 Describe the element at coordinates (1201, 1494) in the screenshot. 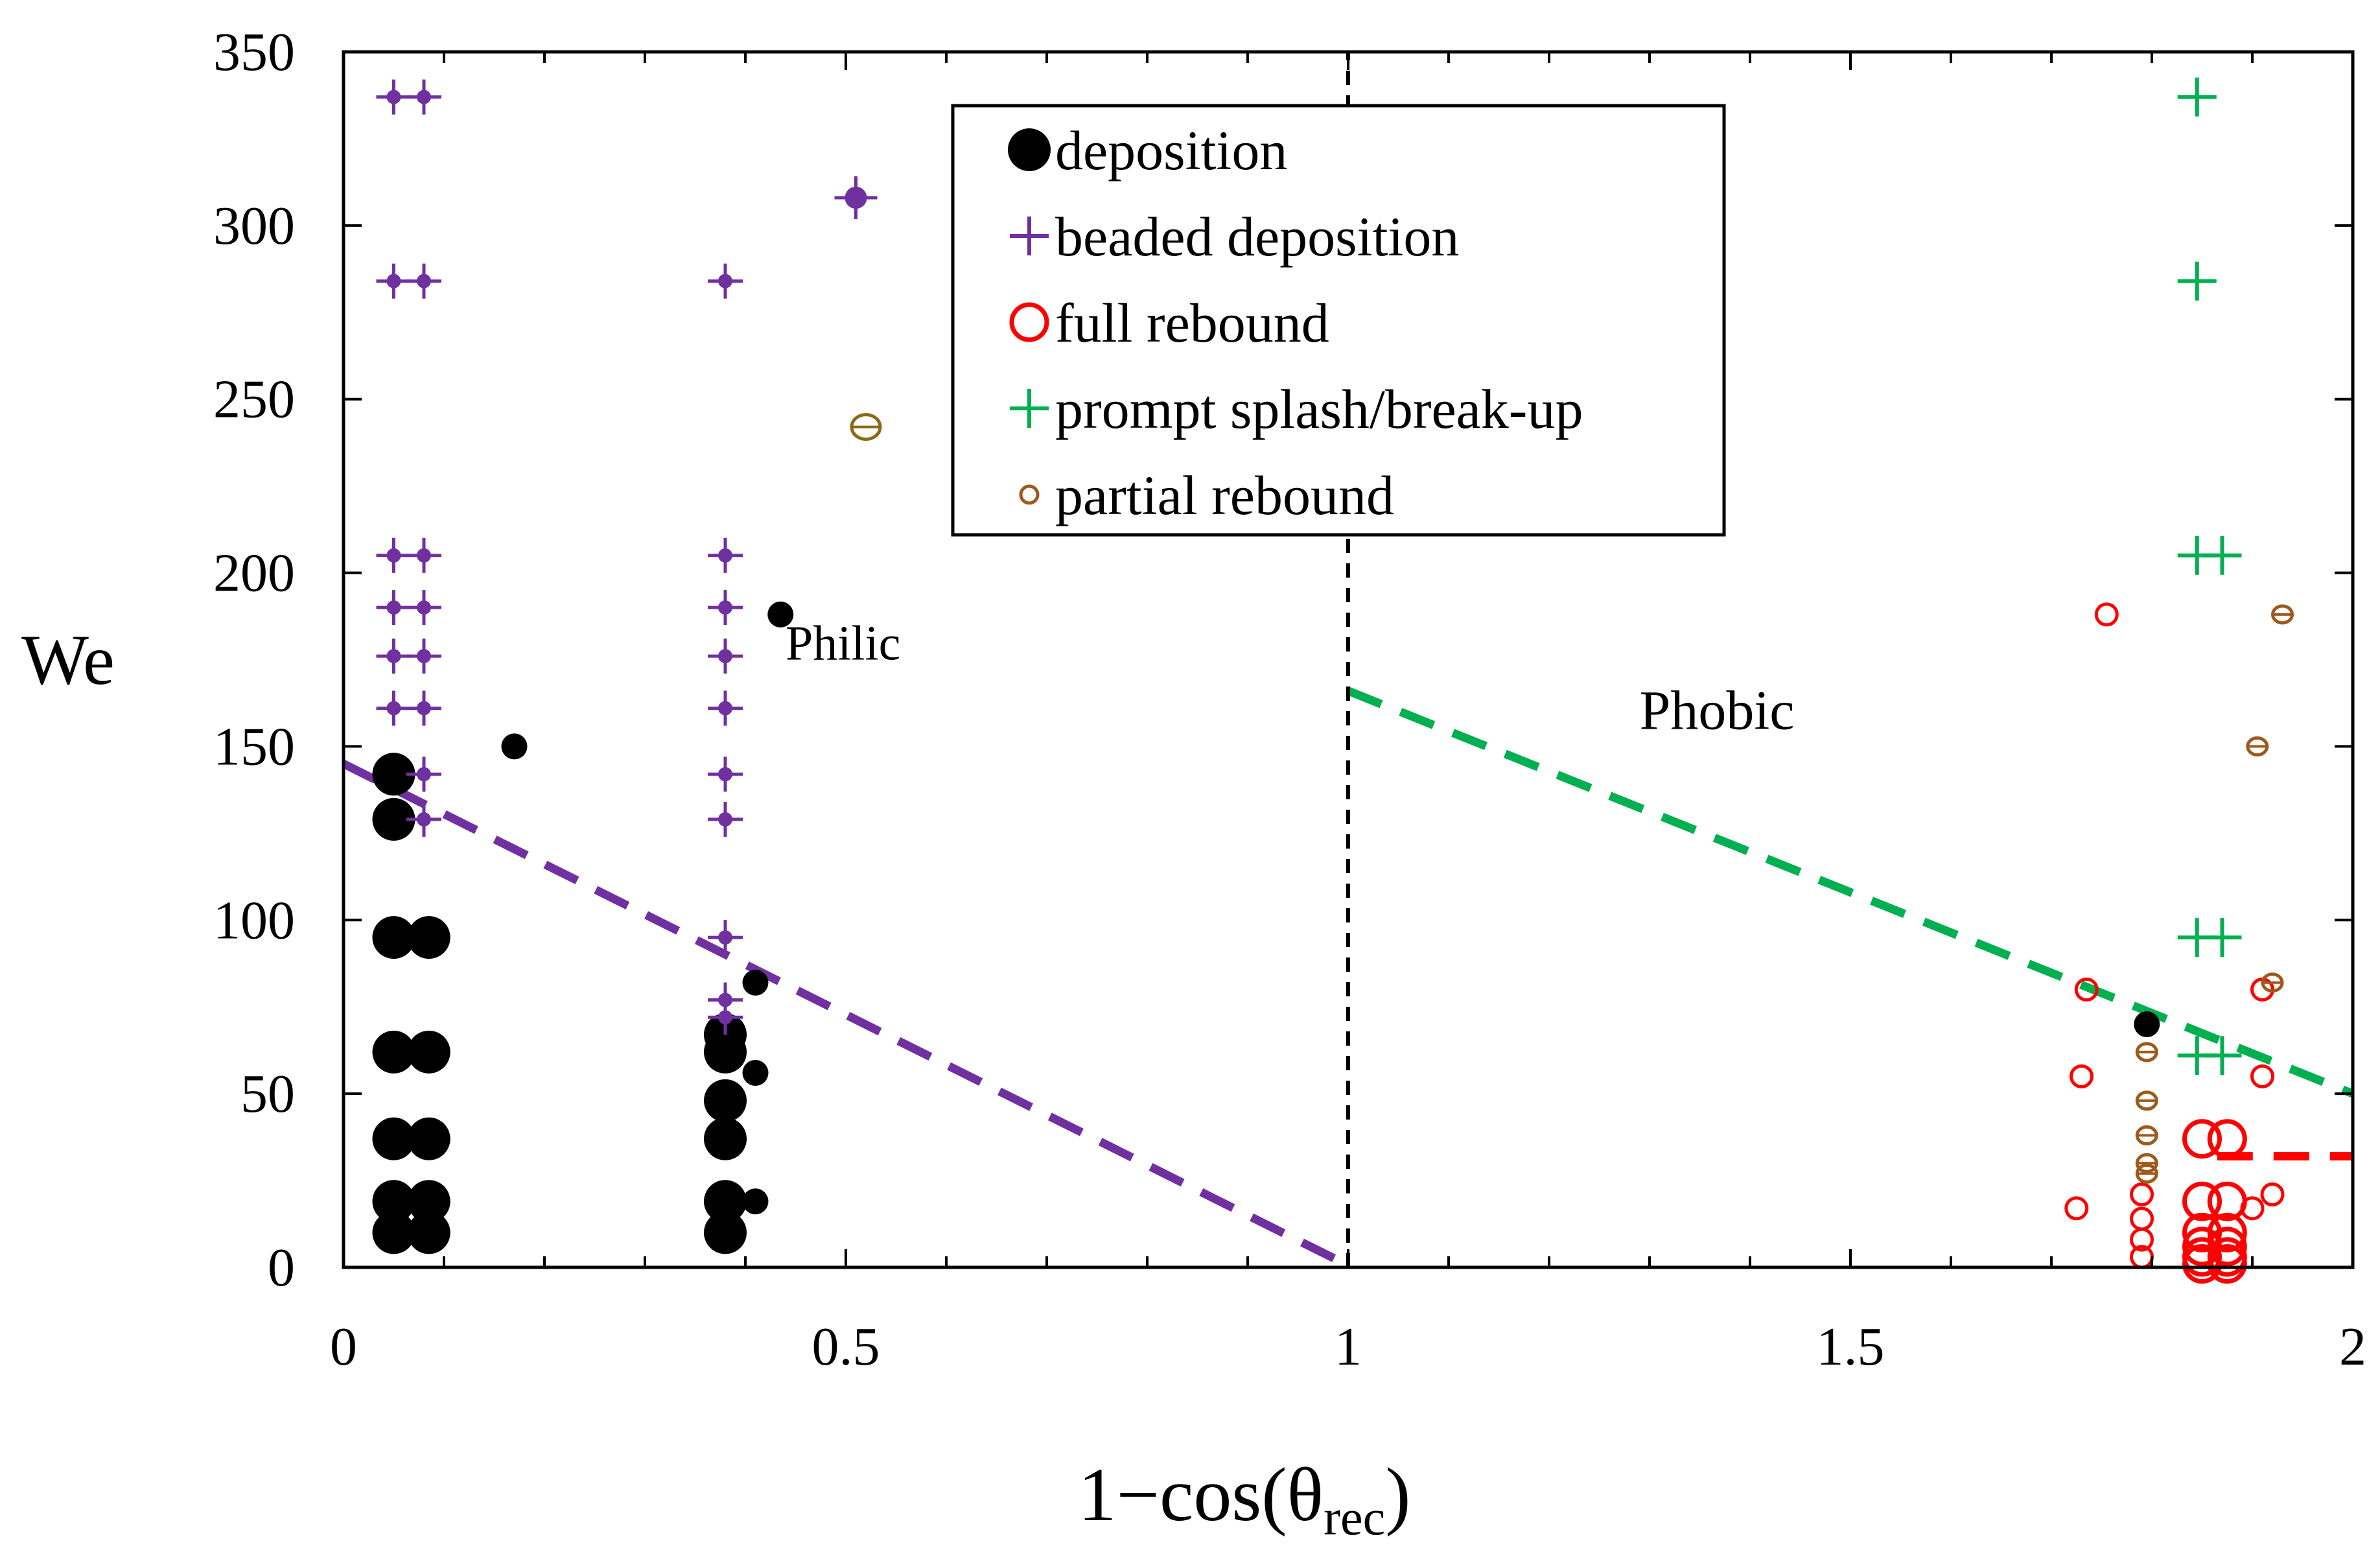

I see `x-axis-label-main: 1−cos(θ` at that location.